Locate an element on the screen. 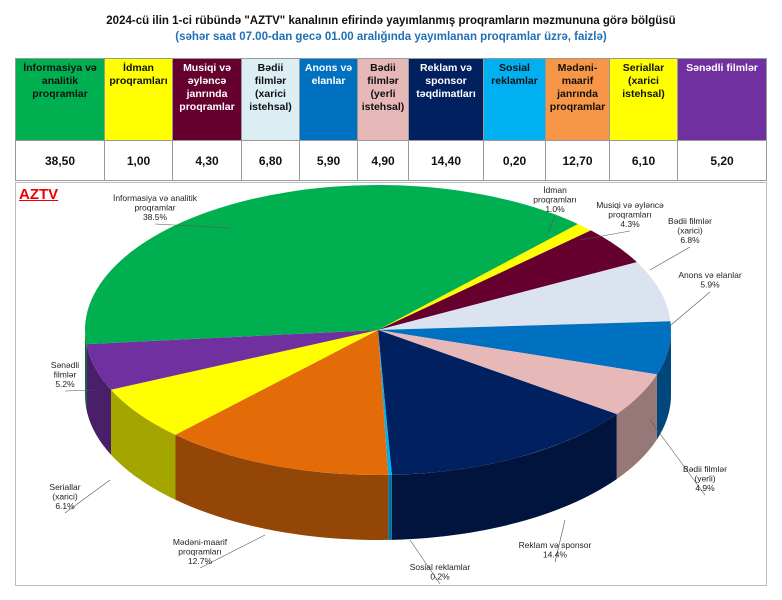 The height and width of the screenshot is (600, 782). chart-title: AZTV is located at coordinates (39, 194).